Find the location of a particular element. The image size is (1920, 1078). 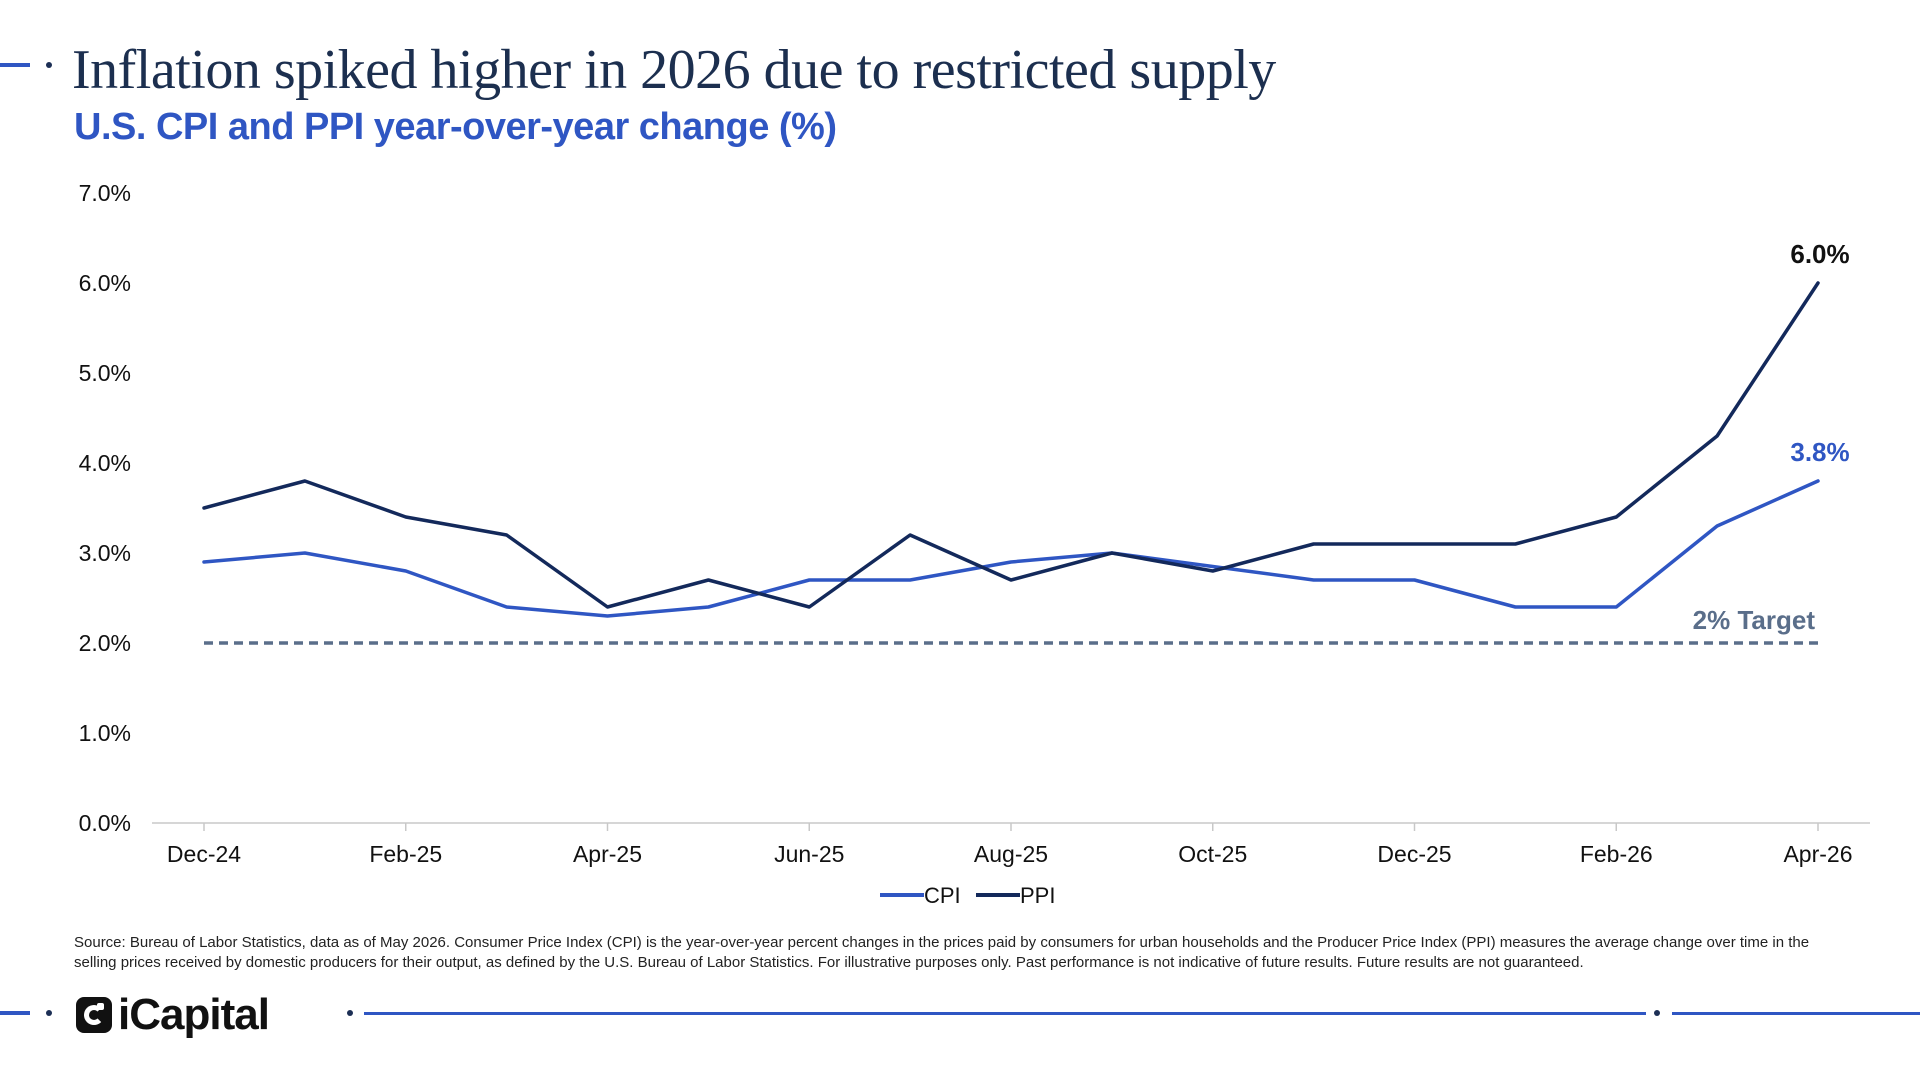

x-tick-label: Dec-24 is located at coordinates (204, 854).